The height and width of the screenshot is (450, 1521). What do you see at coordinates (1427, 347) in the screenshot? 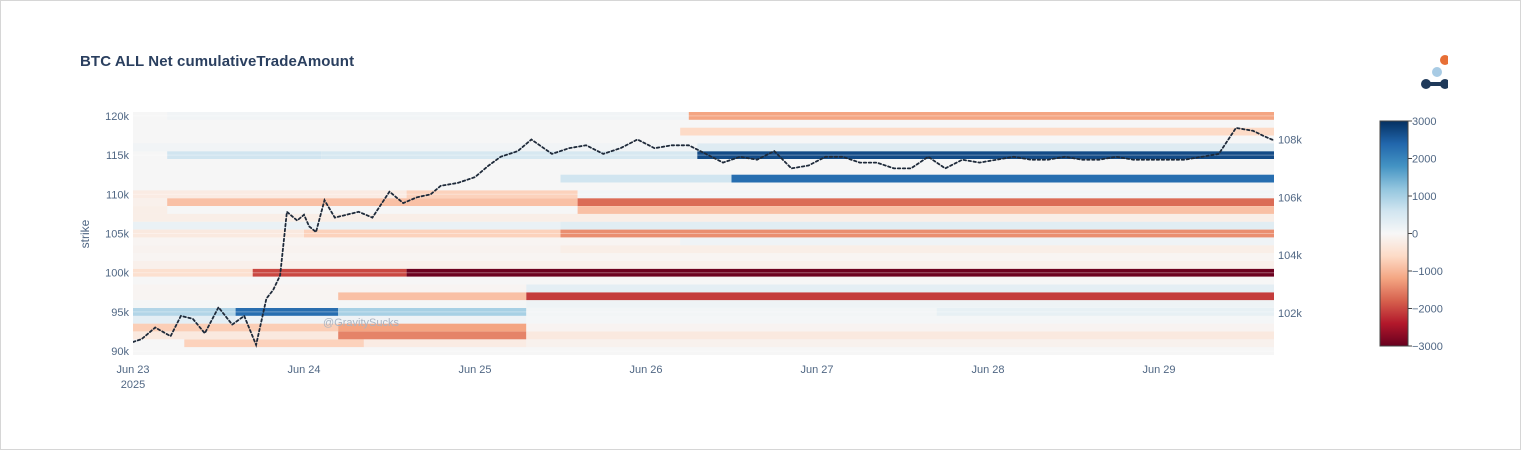
I see `colorbar-tick-label: −3000` at bounding box center [1427, 347].